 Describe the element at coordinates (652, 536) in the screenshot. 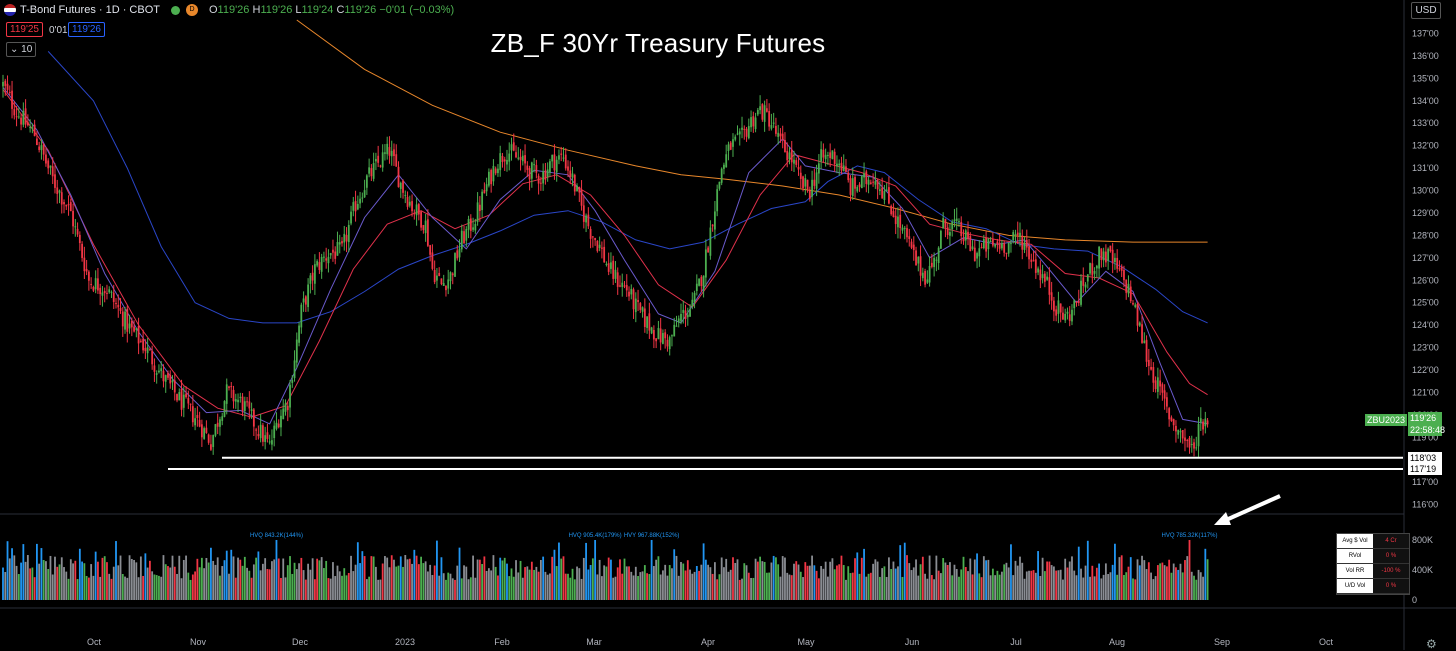

I see `volume-annotation: HVY 967.88K(152%)` at that location.